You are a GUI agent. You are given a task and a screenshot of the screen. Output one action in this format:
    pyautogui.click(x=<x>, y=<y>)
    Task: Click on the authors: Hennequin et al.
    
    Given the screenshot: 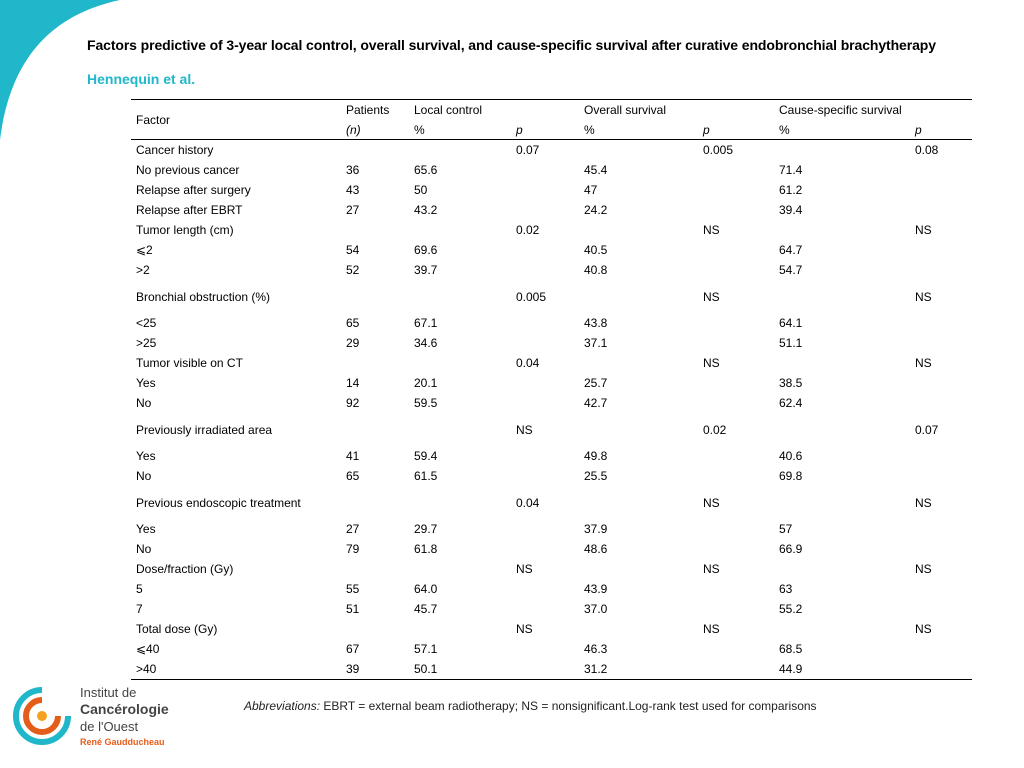 What is the action you would take?
    pyautogui.click(x=141, y=79)
    